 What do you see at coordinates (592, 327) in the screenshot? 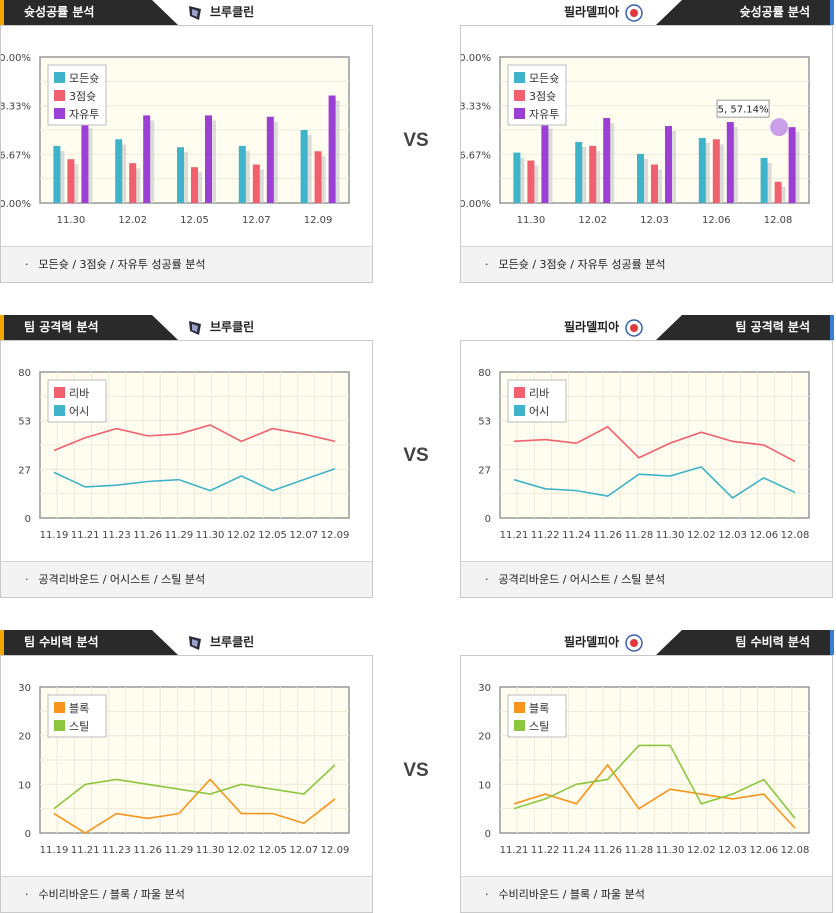
I see `team-name-text: 필라델피아` at bounding box center [592, 327].